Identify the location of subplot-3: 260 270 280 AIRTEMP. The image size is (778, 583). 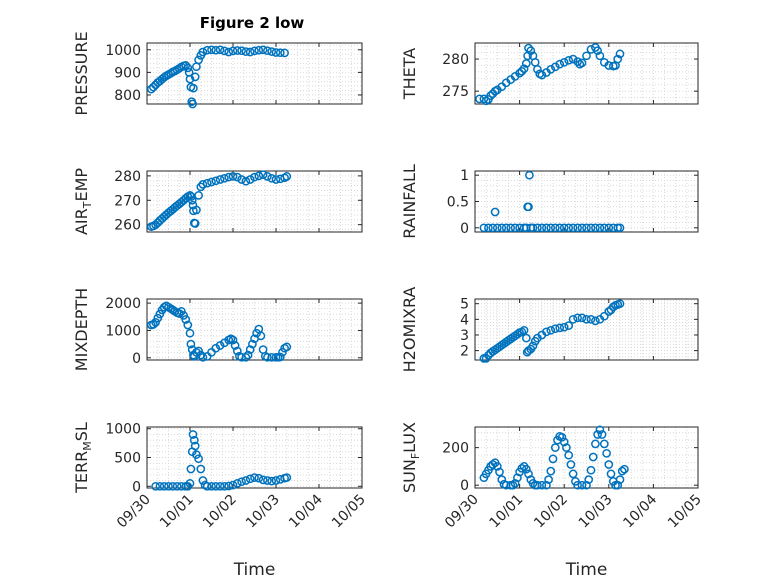
(217, 201).